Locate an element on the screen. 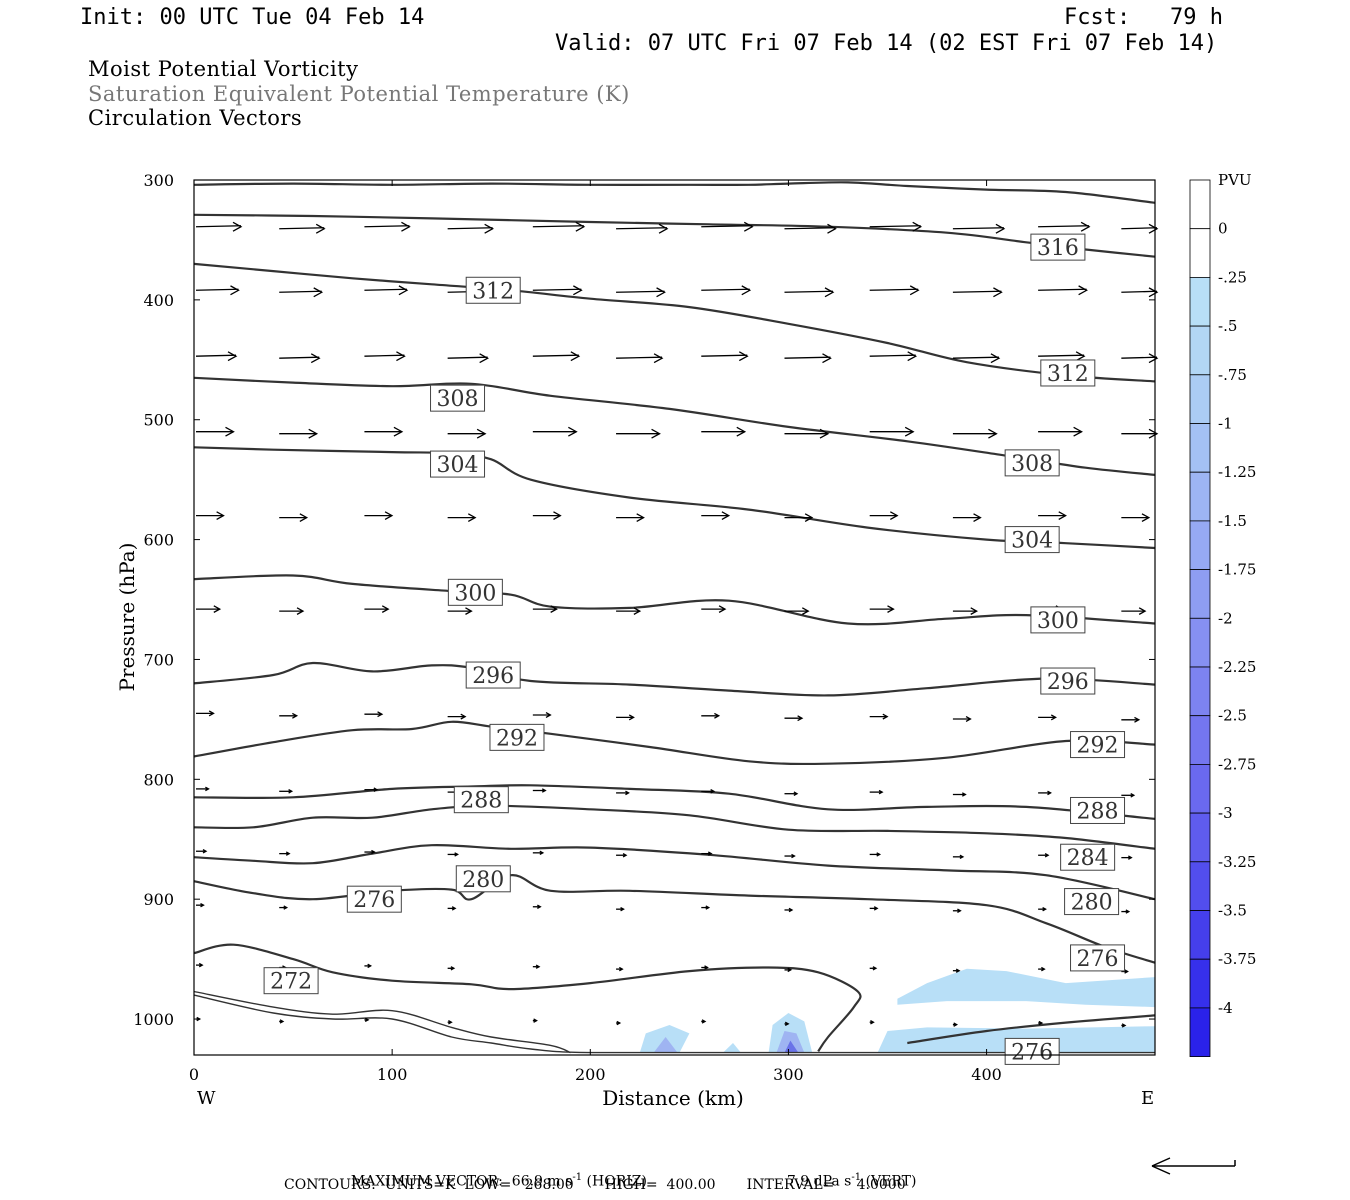 The height and width of the screenshot is (1200, 1350). contour-label-text: 300 is located at coordinates (1058, 621).